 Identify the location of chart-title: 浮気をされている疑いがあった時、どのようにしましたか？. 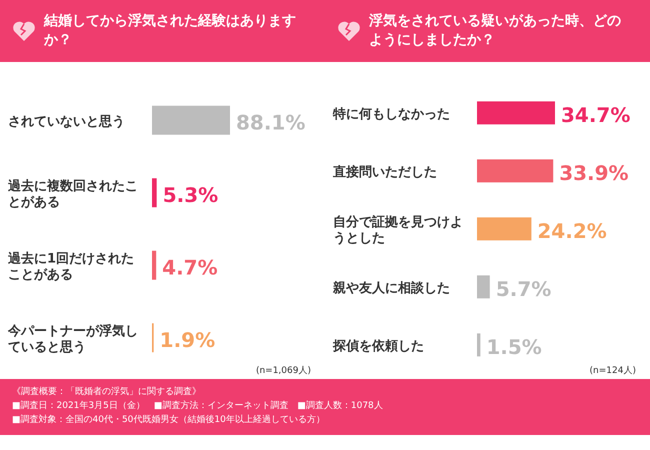
(495, 31).